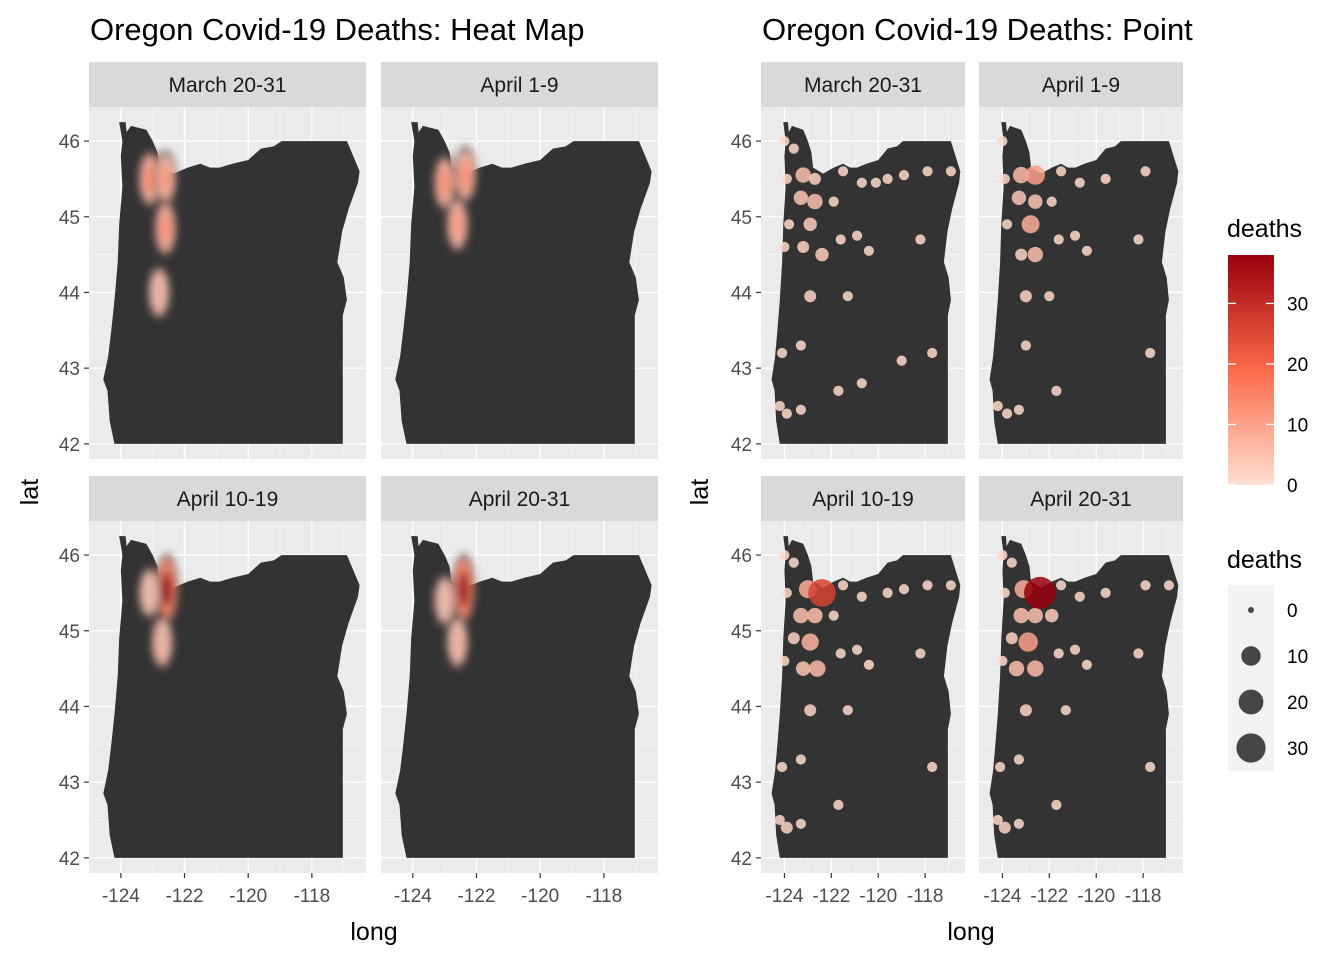 This screenshot has height=960, width=1344. I want to click on oregon-map-shape, so click(523, 697).